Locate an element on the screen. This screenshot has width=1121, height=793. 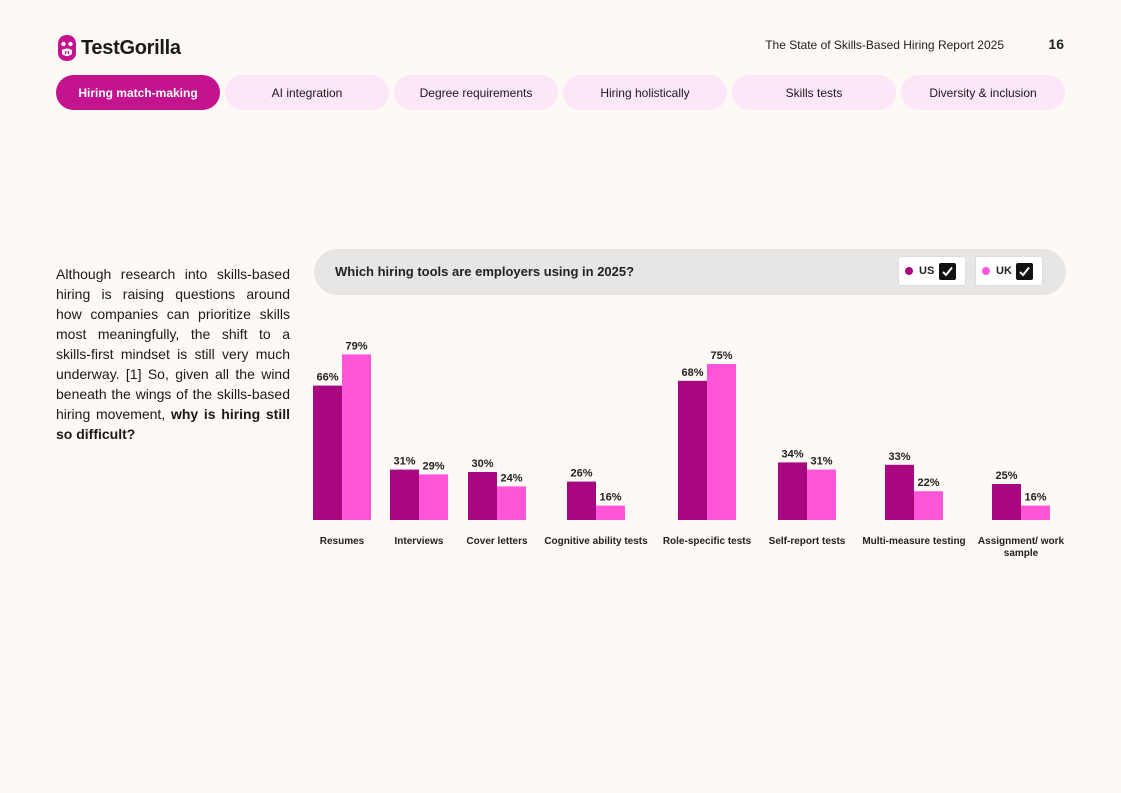
legend-toggle-us: US is located at coordinates (932, 271).